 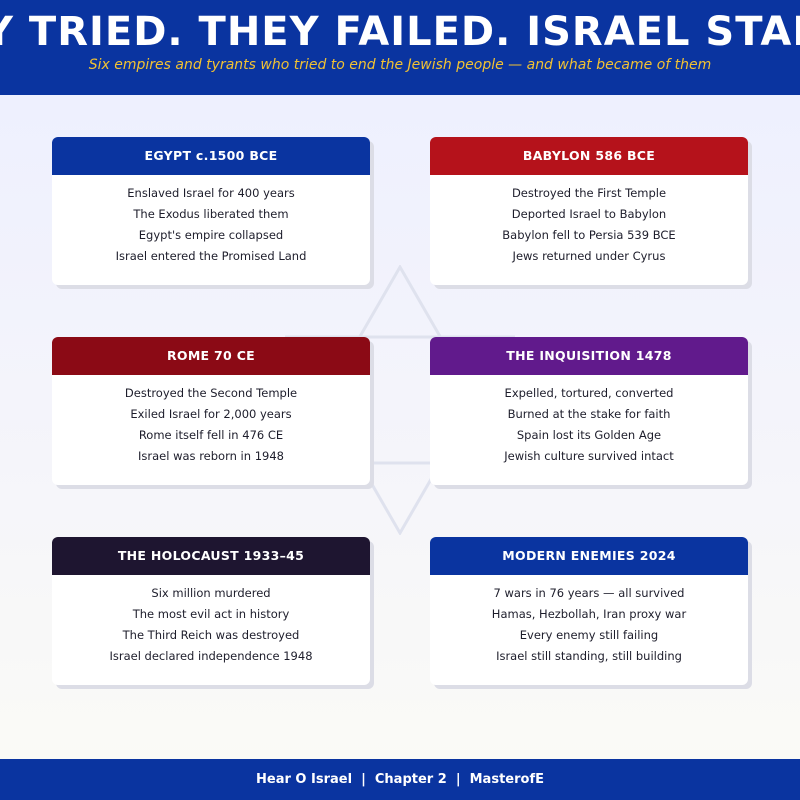 What do you see at coordinates (589, 214) in the screenshot?
I see `card-line: Deported Israel to Babylon` at bounding box center [589, 214].